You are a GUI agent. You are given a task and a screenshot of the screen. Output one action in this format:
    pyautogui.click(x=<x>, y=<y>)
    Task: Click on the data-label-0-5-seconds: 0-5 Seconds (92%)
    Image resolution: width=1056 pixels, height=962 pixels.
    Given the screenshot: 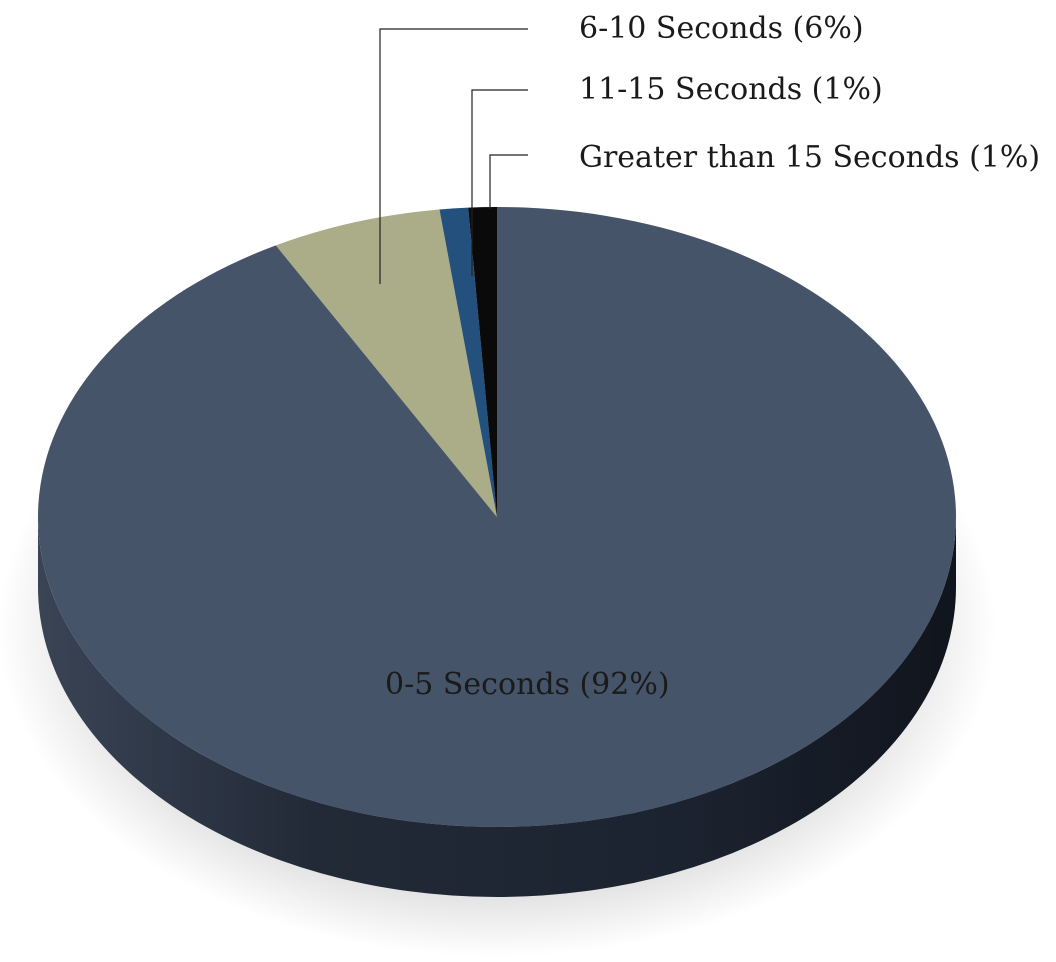 What is the action you would take?
    pyautogui.click(x=527, y=684)
    